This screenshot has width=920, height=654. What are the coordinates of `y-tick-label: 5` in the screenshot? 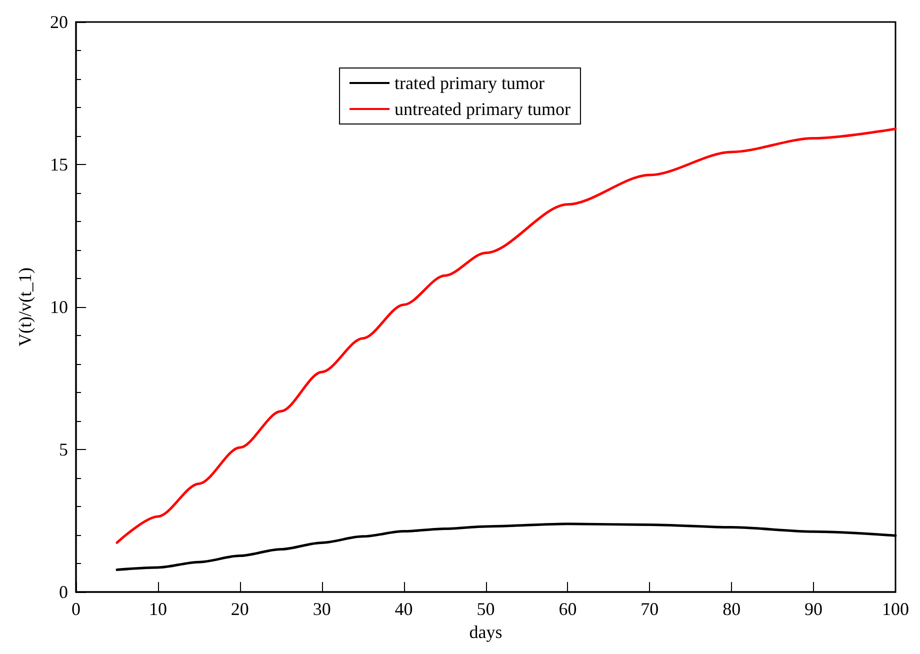 It's located at (63, 450).